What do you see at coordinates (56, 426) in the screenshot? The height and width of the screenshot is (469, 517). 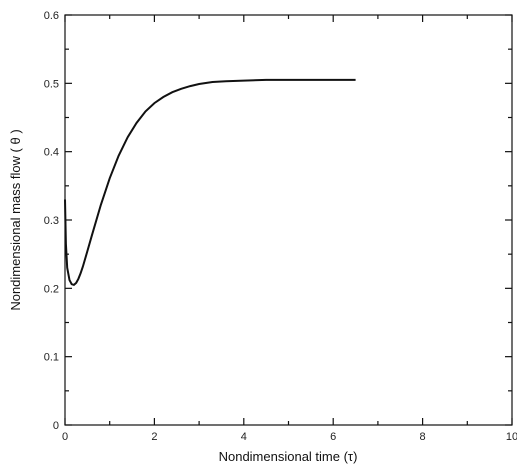 I see `y-tick-label: 0` at bounding box center [56, 426].